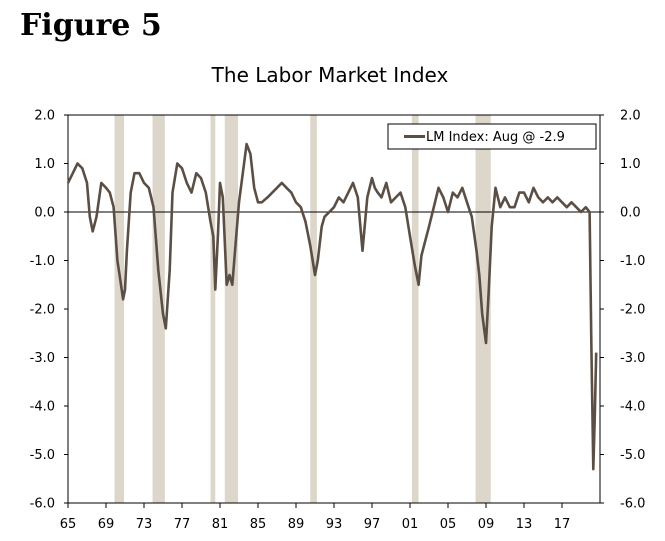 The height and width of the screenshot is (541, 665). What do you see at coordinates (630, 164) in the screenshot?
I see `right-y-tick-label: 1.0` at bounding box center [630, 164].